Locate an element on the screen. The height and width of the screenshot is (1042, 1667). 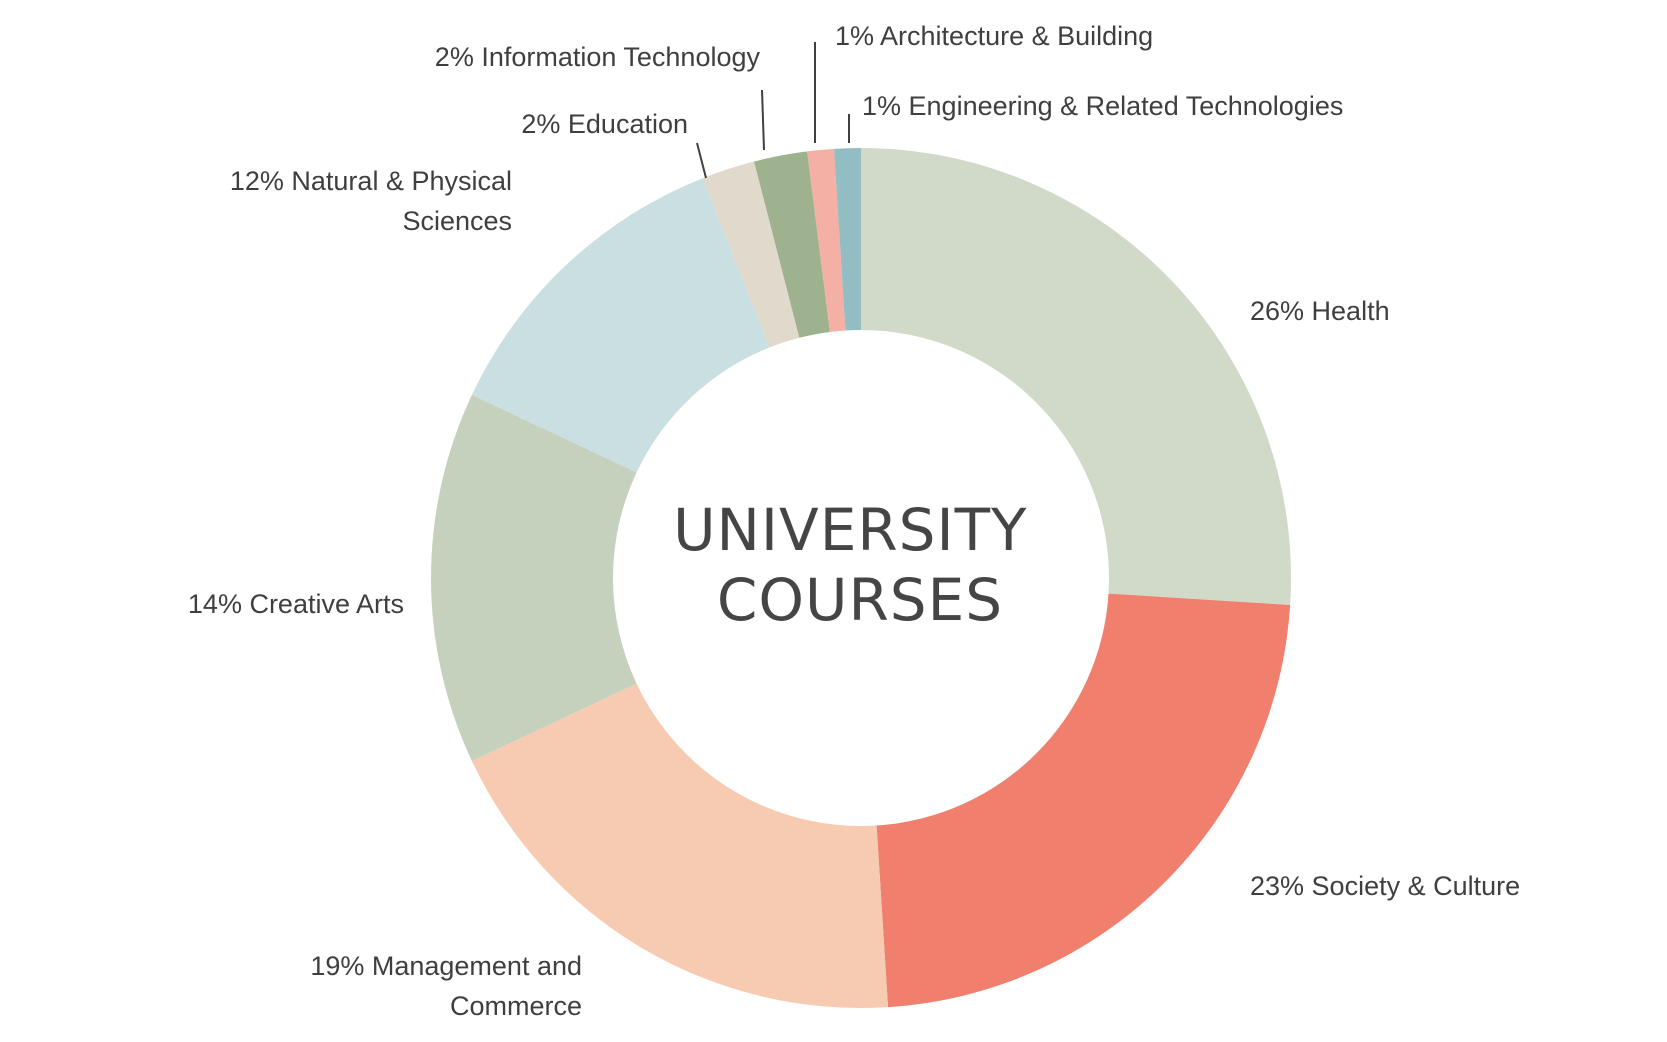
slice-engineering-related-technologies is located at coordinates (847, 239).